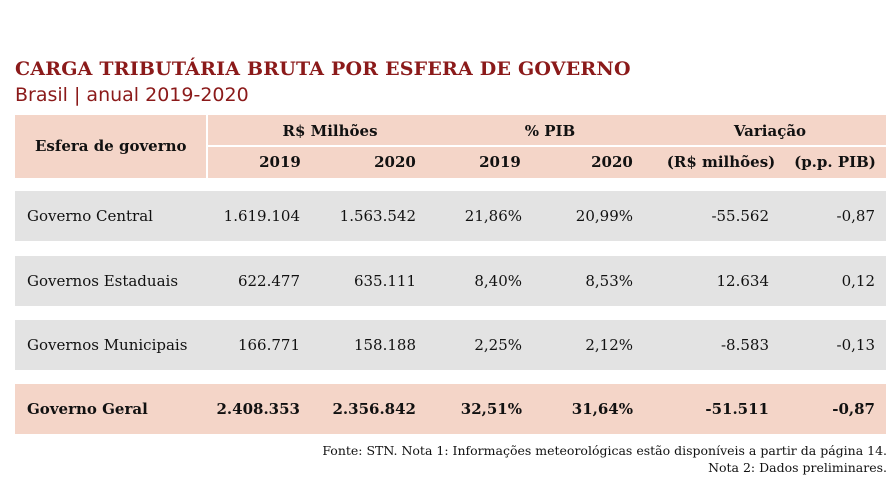 Image resolution: width=887 pixels, height=484 pixels. What do you see at coordinates (498, 345) in the screenshot?
I see `row-pib2019: 2,25%` at bounding box center [498, 345].